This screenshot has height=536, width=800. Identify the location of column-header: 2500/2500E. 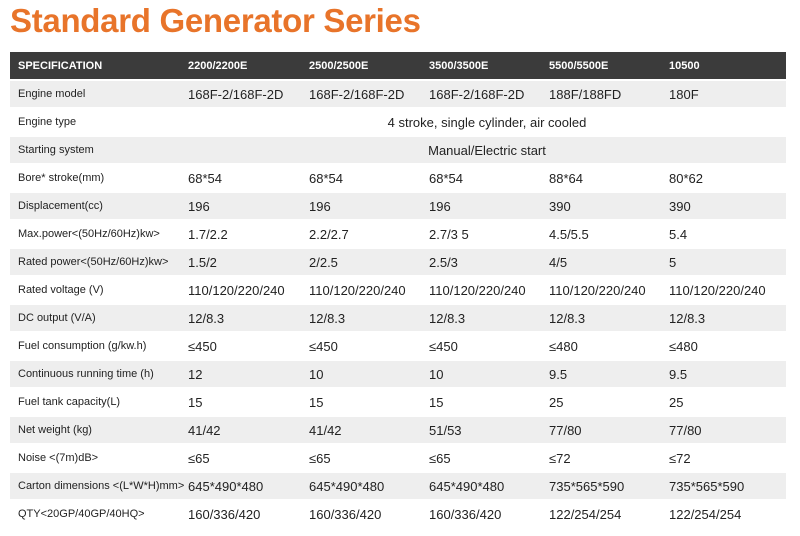
(361, 66).